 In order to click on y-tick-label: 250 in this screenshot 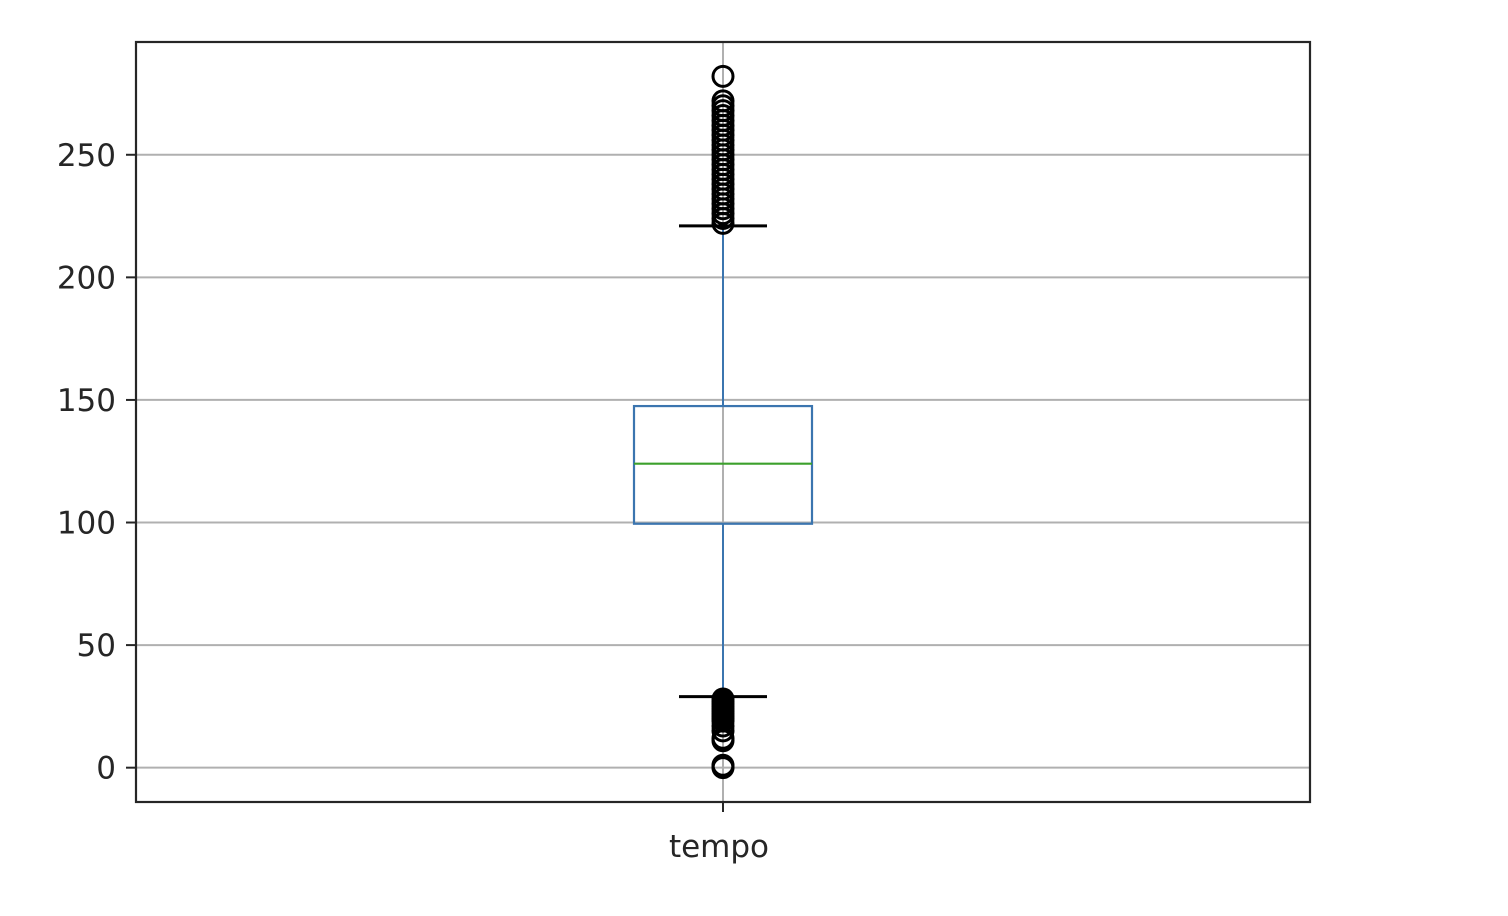, I will do `click(86, 156)`.